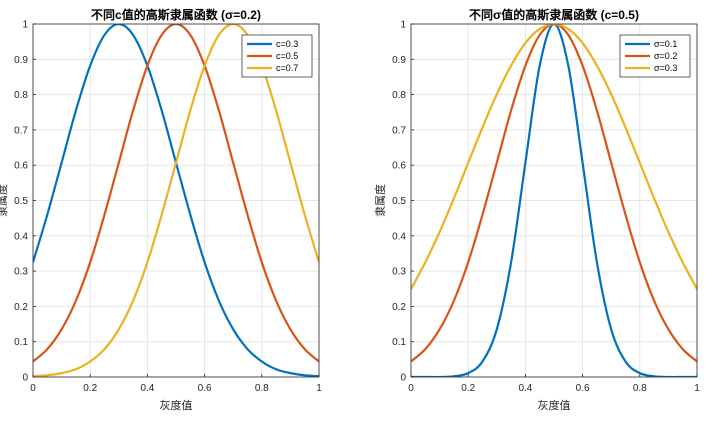  What do you see at coordinates (399, 130) in the screenshot?
I see `right-y-tick-label: 0.7` at bounding box center [399, 130].